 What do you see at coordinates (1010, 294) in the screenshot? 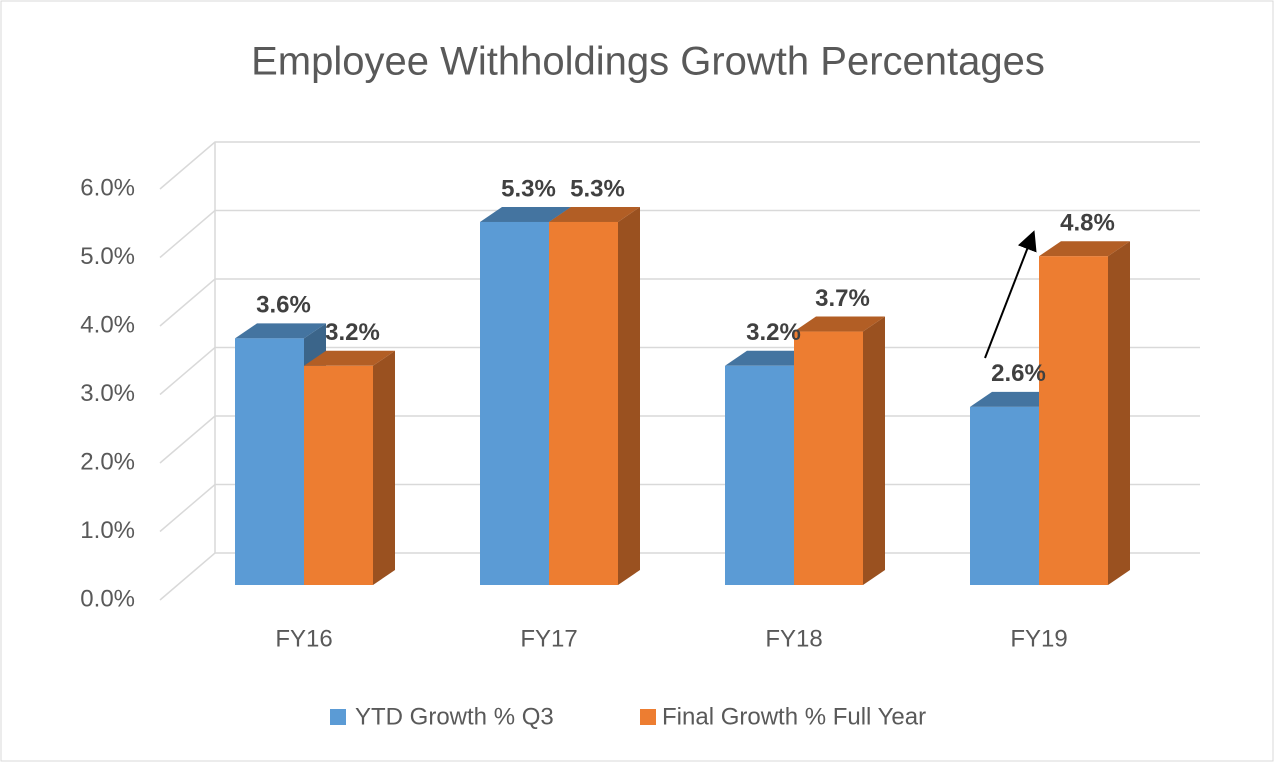
I see `annotation-arrow` at bounding box center [1010, 294].